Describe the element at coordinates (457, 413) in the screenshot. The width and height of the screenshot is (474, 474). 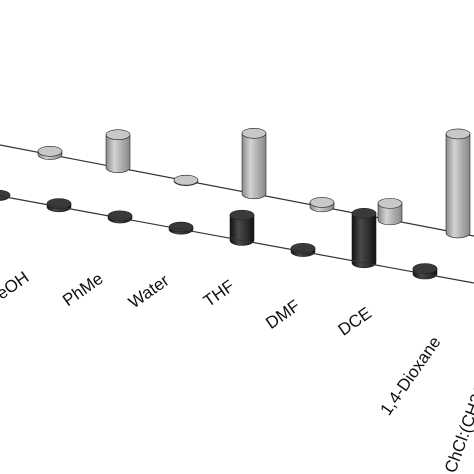
I see `tick-label: ChCl:(CH2OH)2` at that location.